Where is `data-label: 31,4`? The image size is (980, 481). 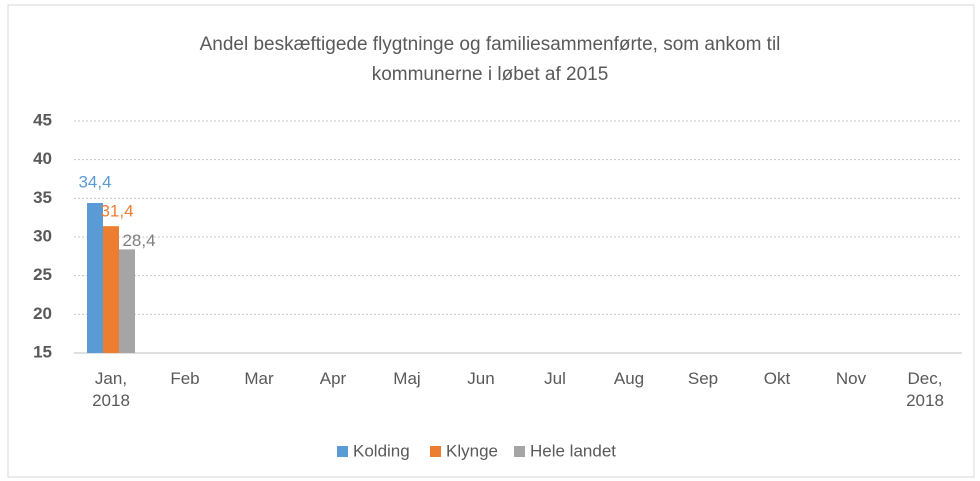 data-label: 31,4 is located at coordinates (116, 211).